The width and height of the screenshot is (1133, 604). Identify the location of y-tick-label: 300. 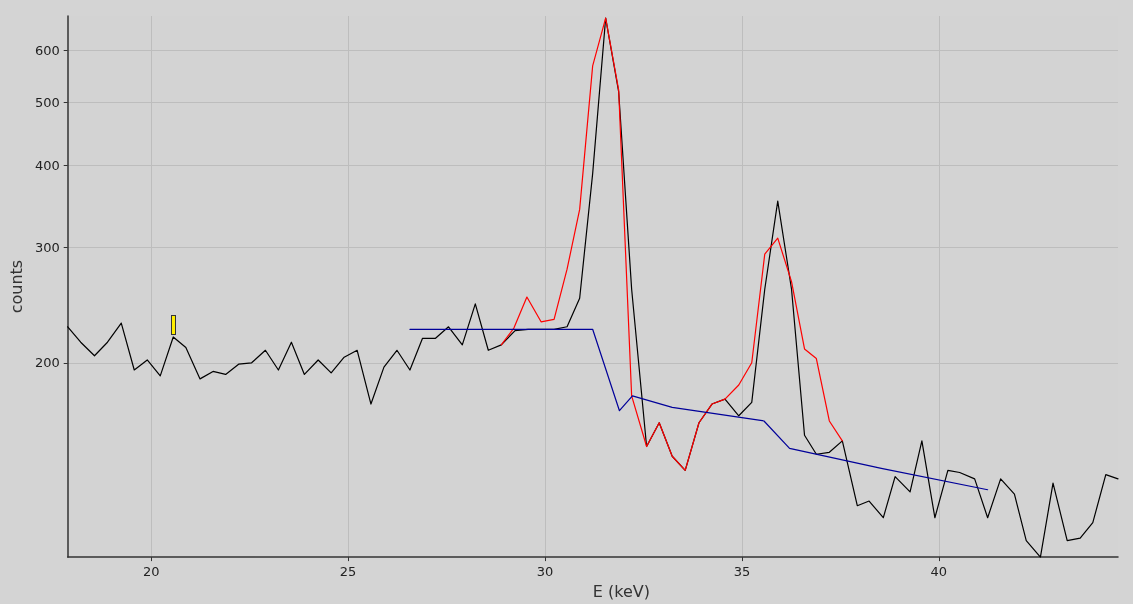
(47, 247).